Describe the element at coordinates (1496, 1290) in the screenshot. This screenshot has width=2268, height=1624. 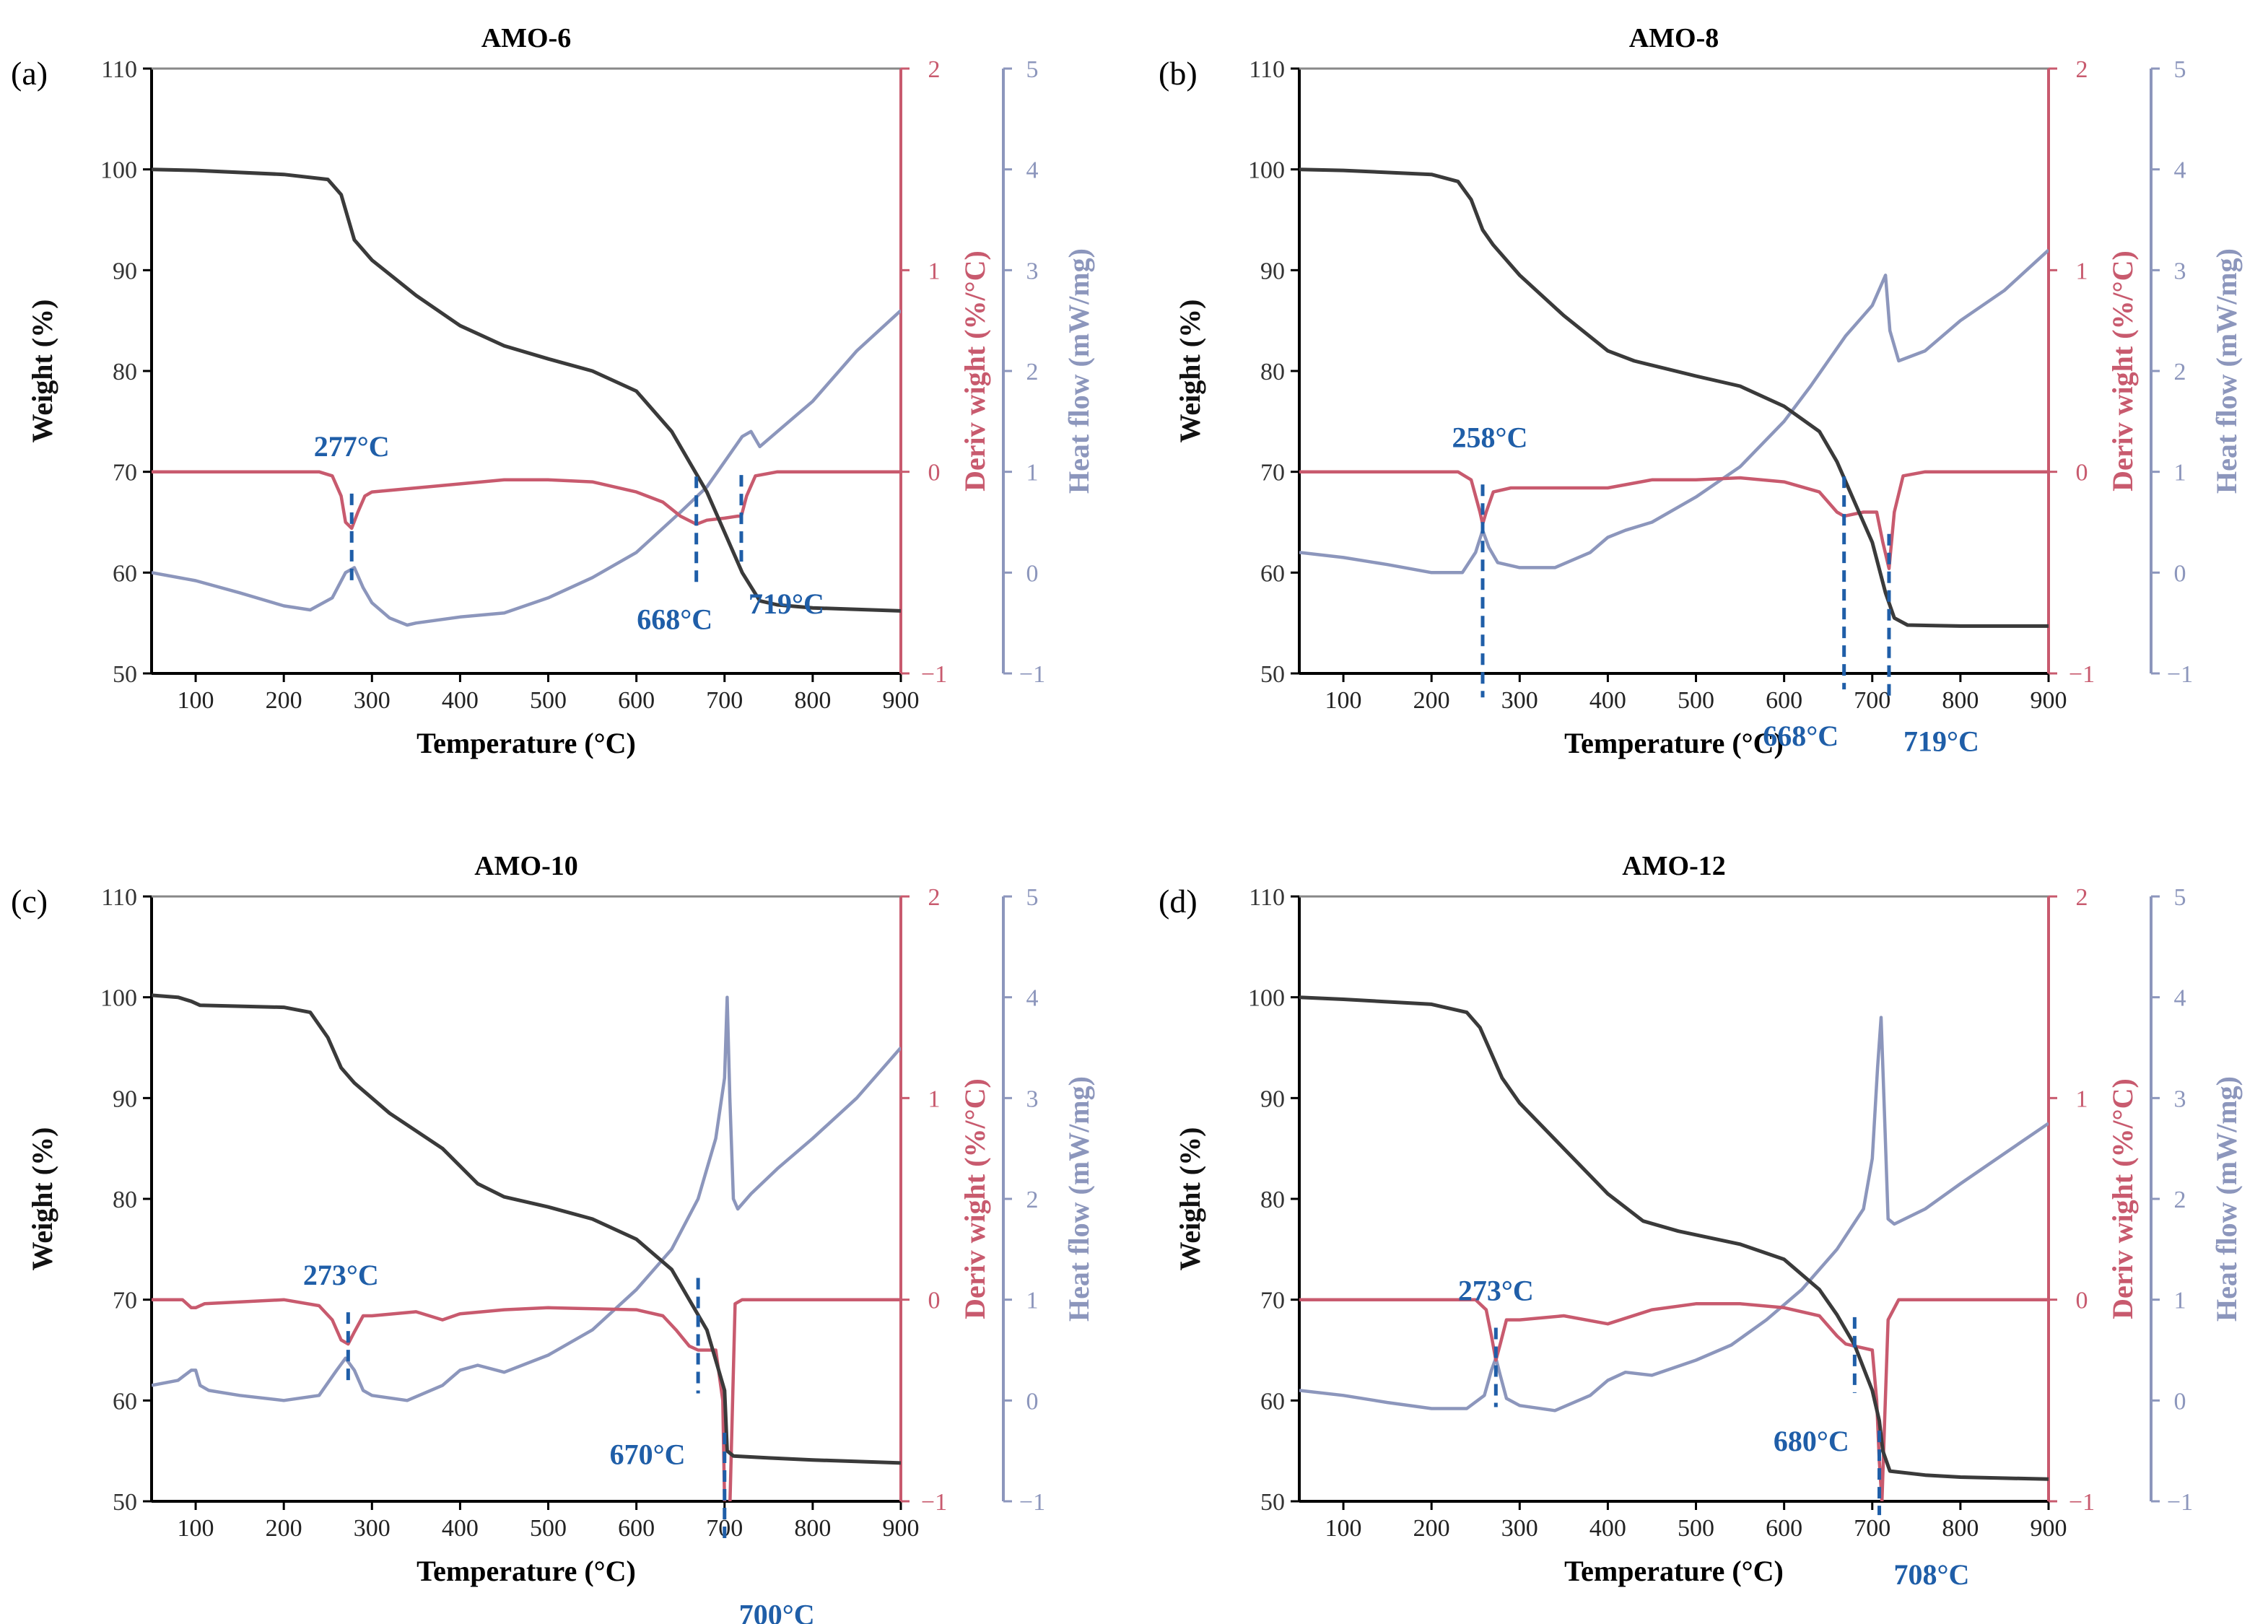
I see `annotation-label: 273°C` at that location.